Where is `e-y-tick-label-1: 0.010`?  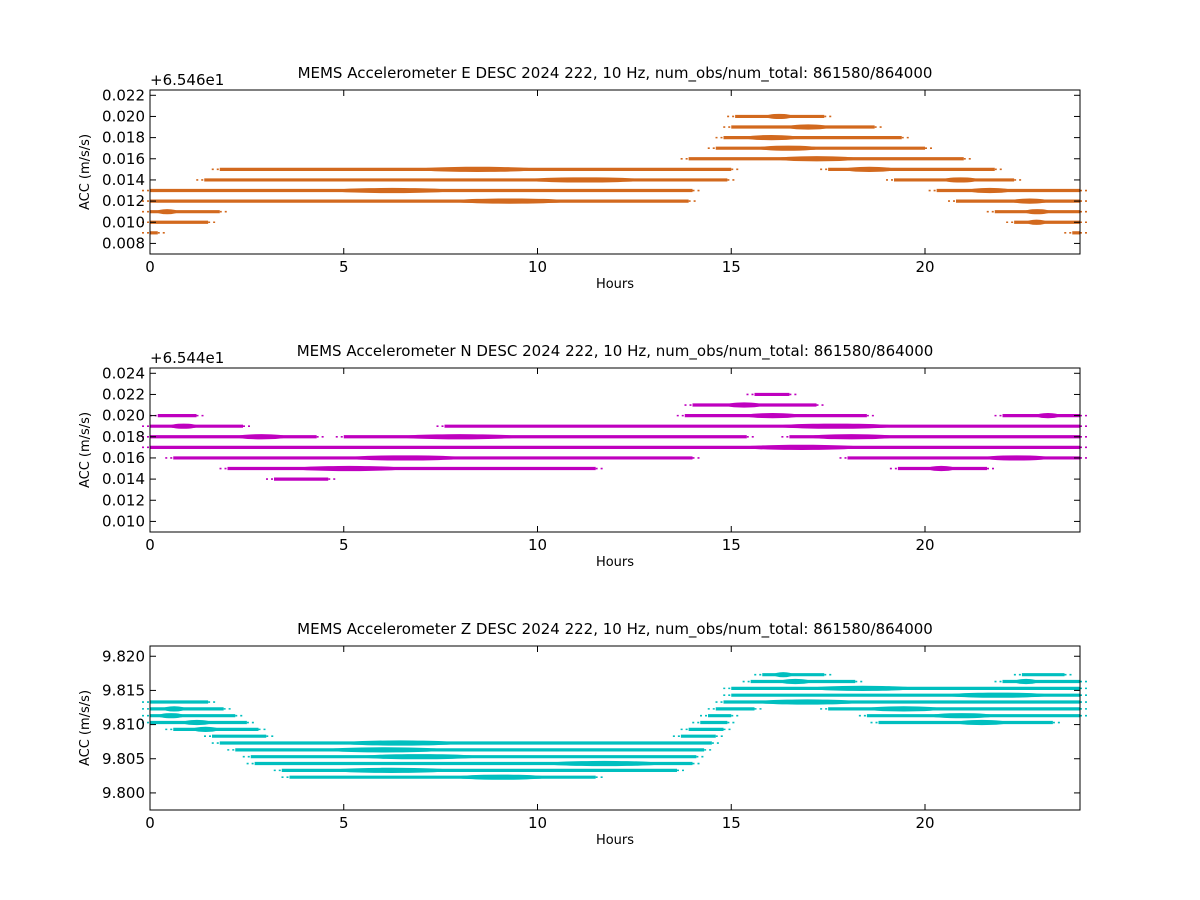
e-y-tick-label-1: 0.010 is located at coordinates (123, 222).